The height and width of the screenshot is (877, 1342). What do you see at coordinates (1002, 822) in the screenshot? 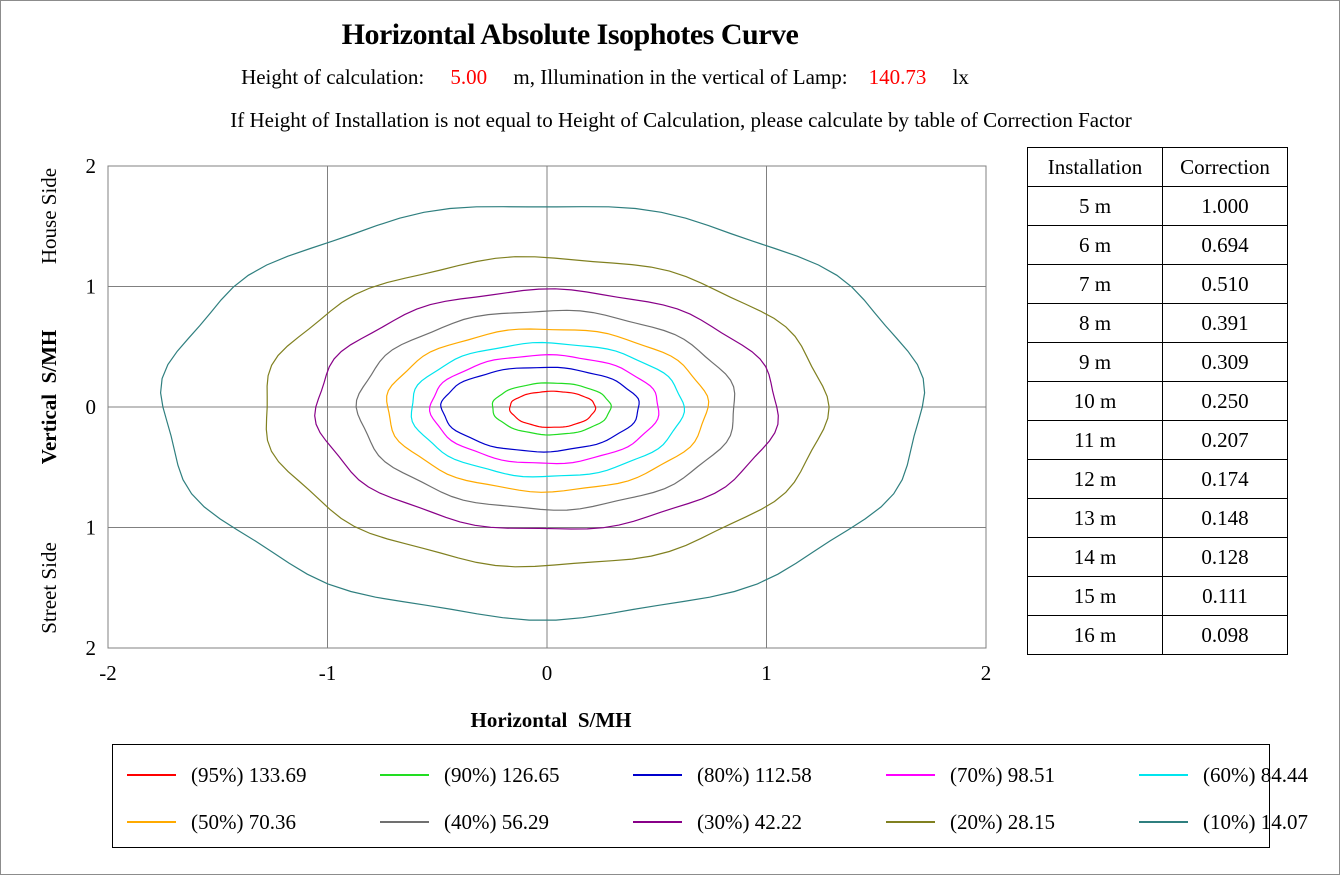
I see `legend-label: (20%) 28.15` at bounding box center [1002, 822].